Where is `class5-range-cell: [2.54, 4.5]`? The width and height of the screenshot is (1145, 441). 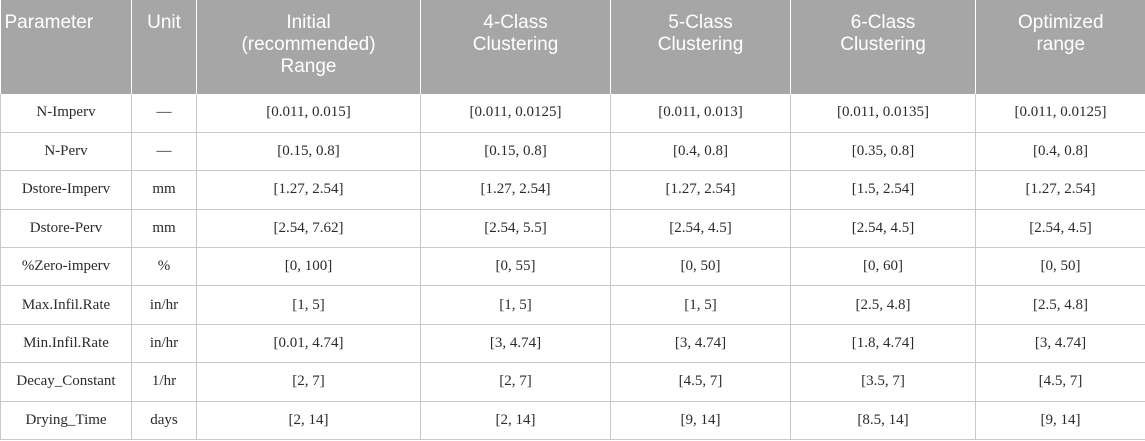 class5-range-cell: [2.54, 4.5] is located at coordinates (700, 229).